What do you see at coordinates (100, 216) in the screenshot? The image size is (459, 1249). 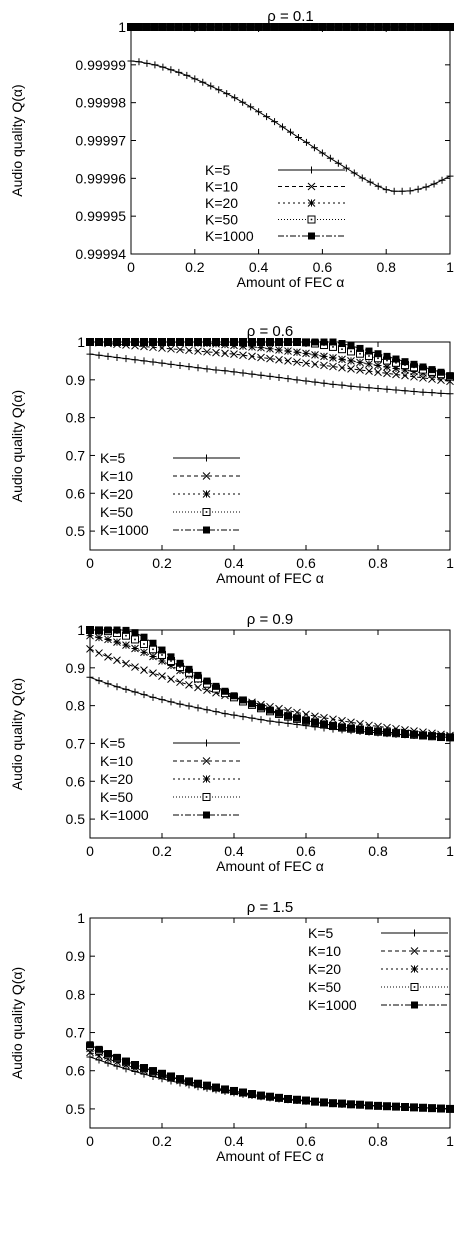 I see `y-tick-label: 0.99995` at bounding box center [100, 216].